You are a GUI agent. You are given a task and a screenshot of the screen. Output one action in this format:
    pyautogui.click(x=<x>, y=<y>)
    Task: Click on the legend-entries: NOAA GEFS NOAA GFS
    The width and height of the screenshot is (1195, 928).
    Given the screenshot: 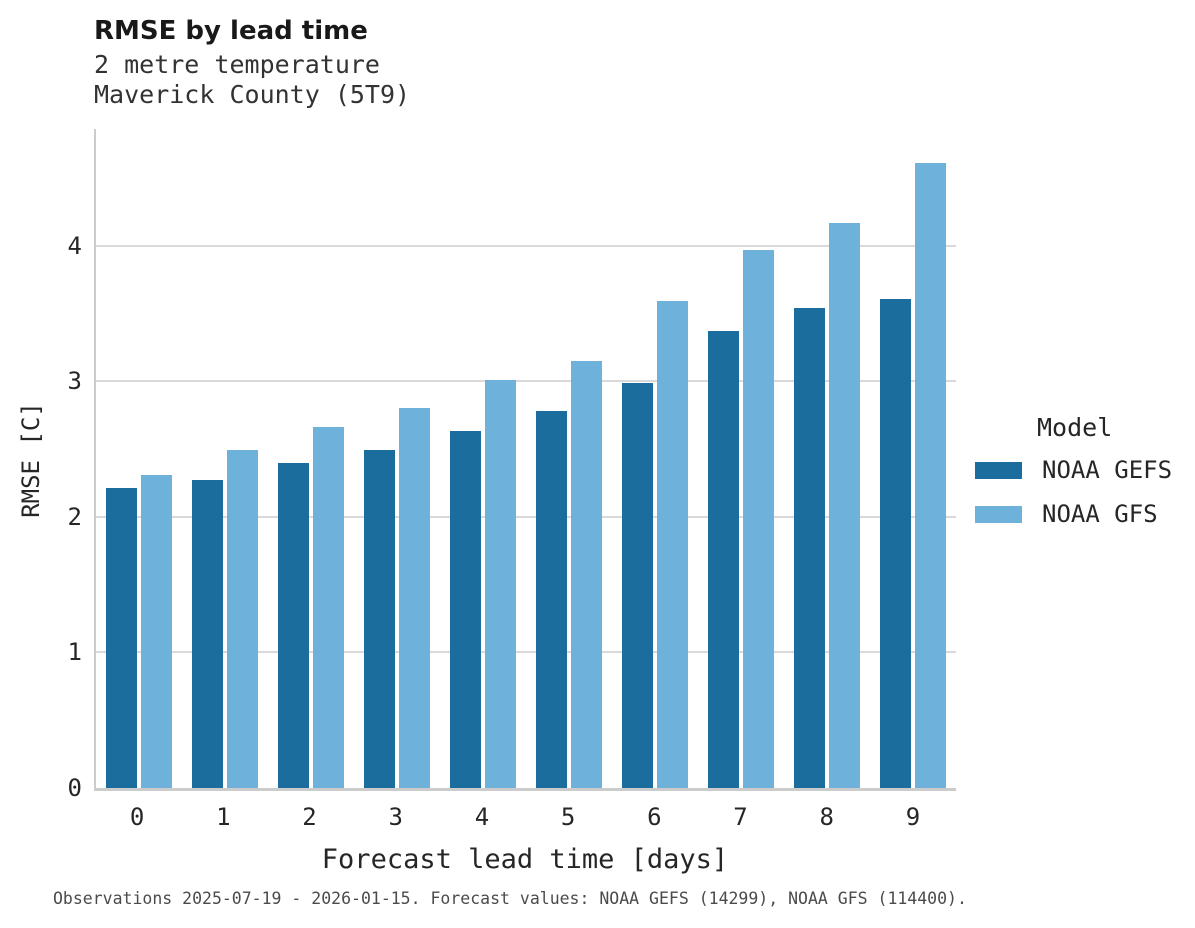 What is the action you would take?
    pyautogui.click(x=1073, y=492)
    